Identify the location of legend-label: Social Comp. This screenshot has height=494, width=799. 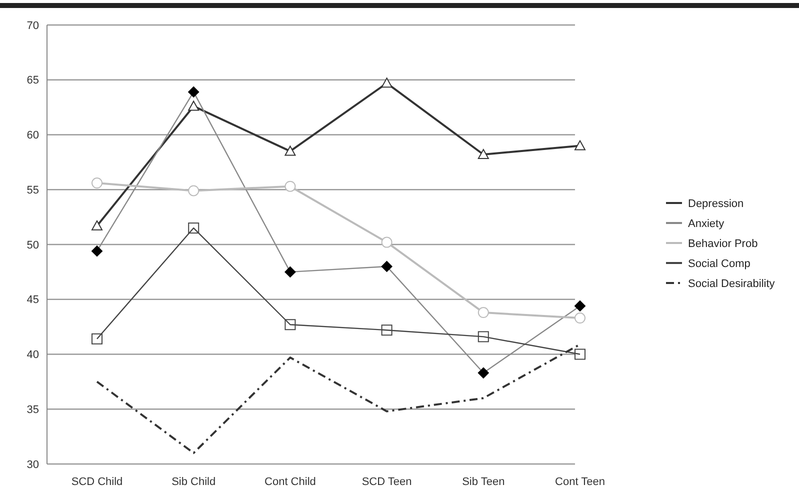
(719, 264).